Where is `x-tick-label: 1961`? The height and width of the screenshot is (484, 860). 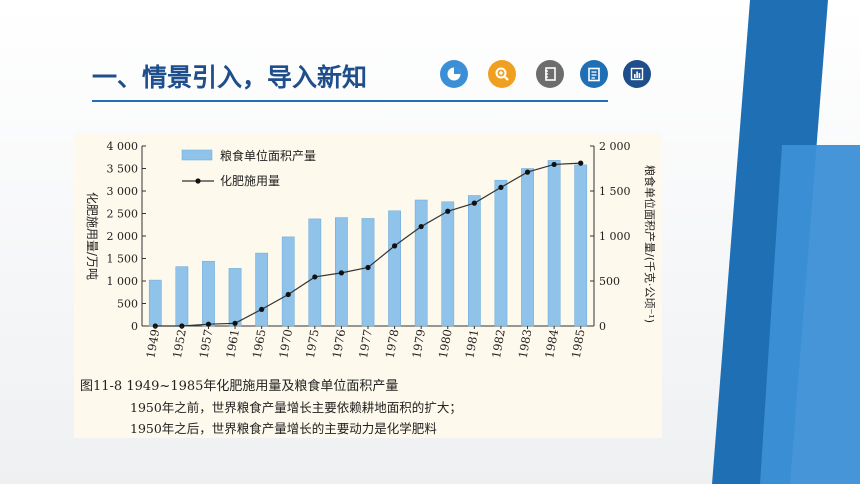 x-tick-label: 1961 is located at coordinates (232, 343).